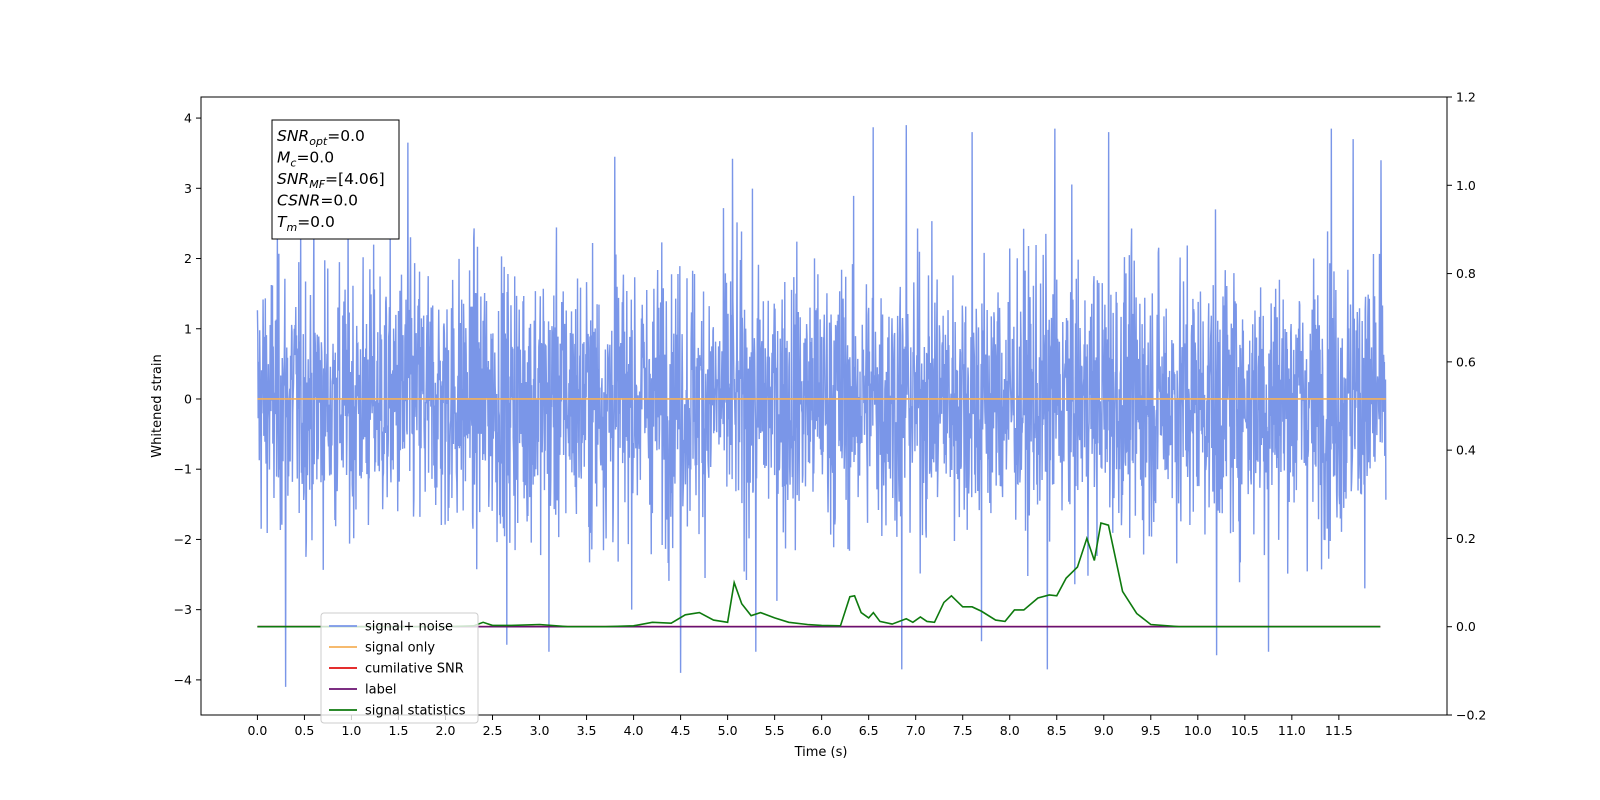 This screenshot has width=1600, height=800. What do you see at coordinates (634, 730) in the screenshot?
I see `x-tick-label: 4.0` at bounding box center [634, 730].